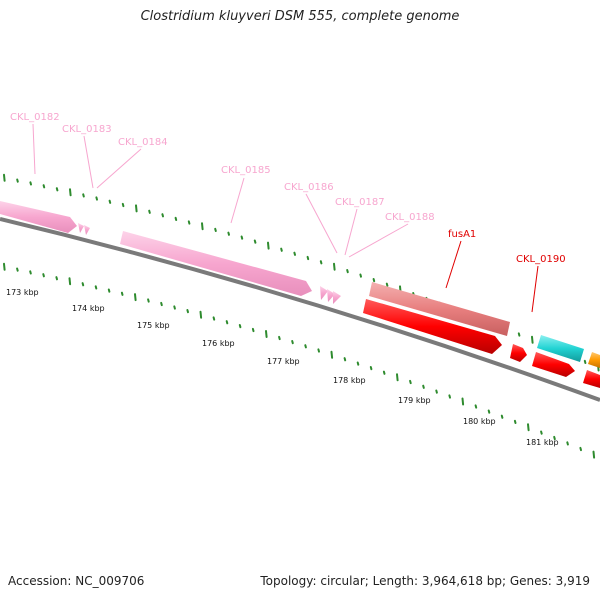 This screenshot has height=600, width=600. Describe the element at coordinates (143, 142) in the screenshot. I see `gene-label-ckl-0184: CKL_0184` at that location.